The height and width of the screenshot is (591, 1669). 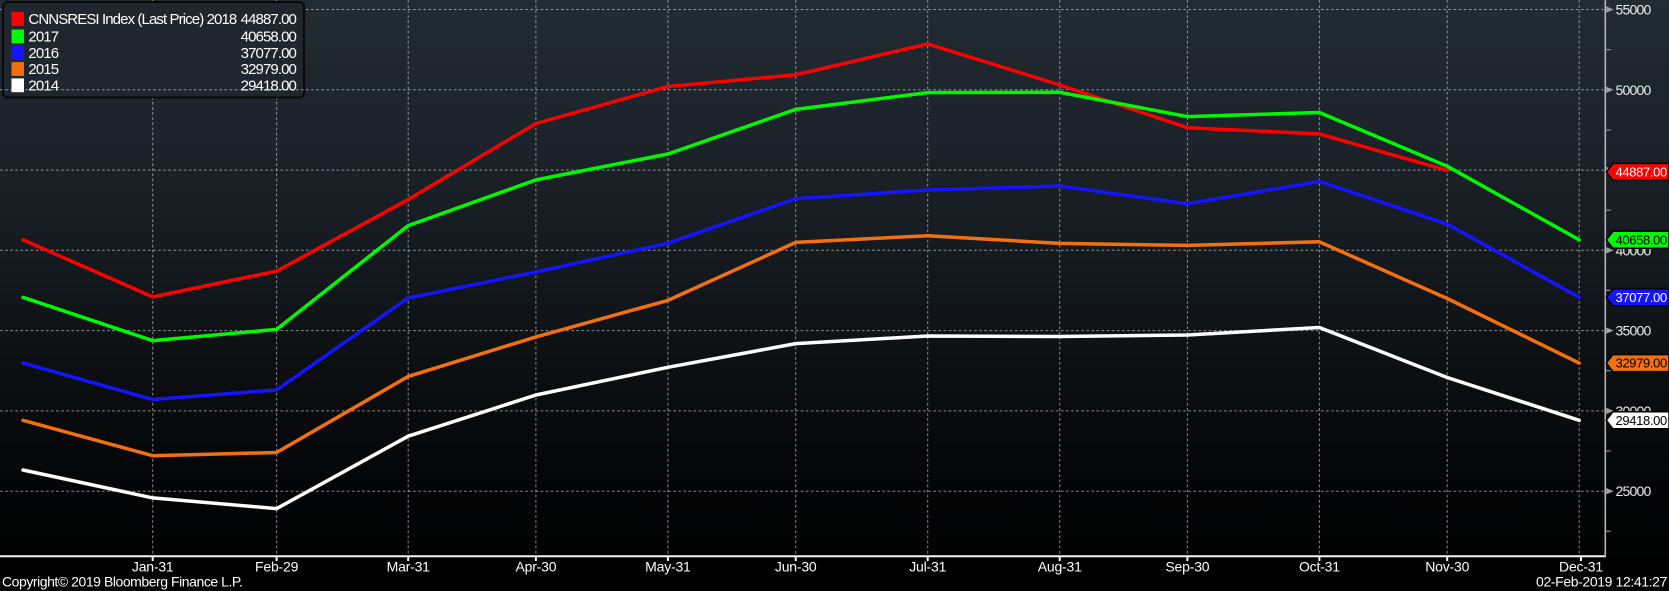 I want to click on svg-text: 55000, so click(x=1634, y=10).